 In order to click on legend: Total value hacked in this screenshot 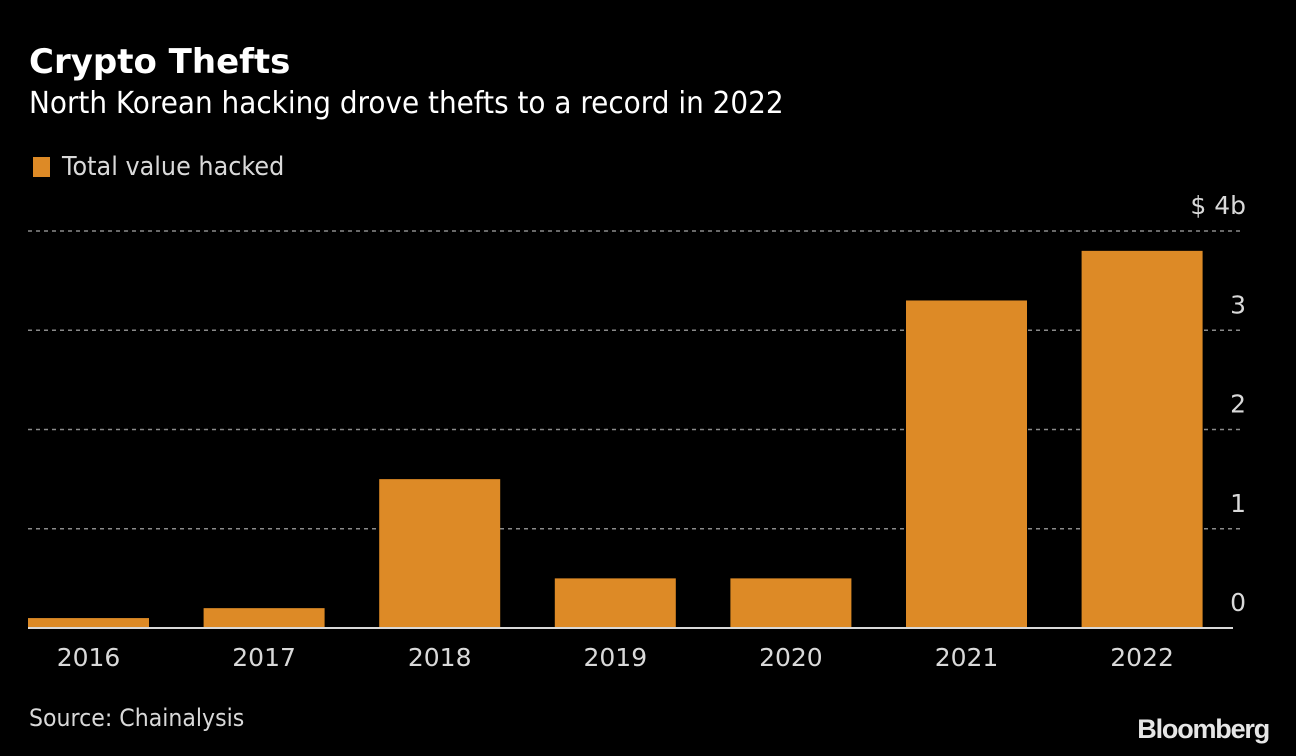, I will do `click(168, 167)`.